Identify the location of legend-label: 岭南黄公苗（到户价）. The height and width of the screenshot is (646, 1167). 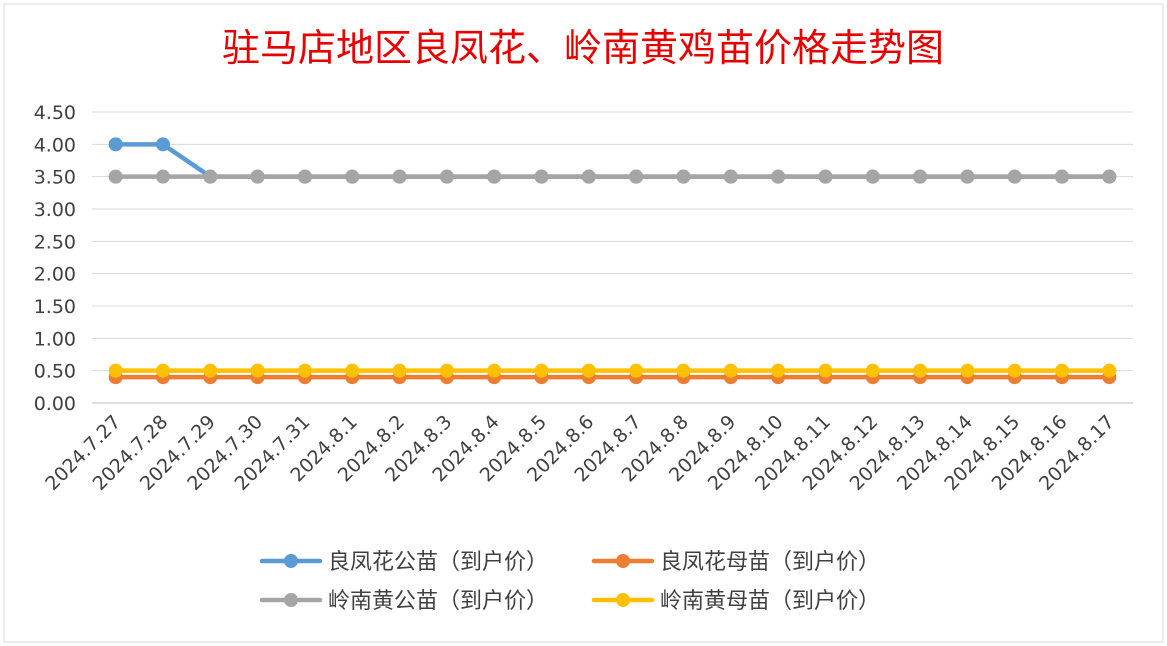
(438, 601).